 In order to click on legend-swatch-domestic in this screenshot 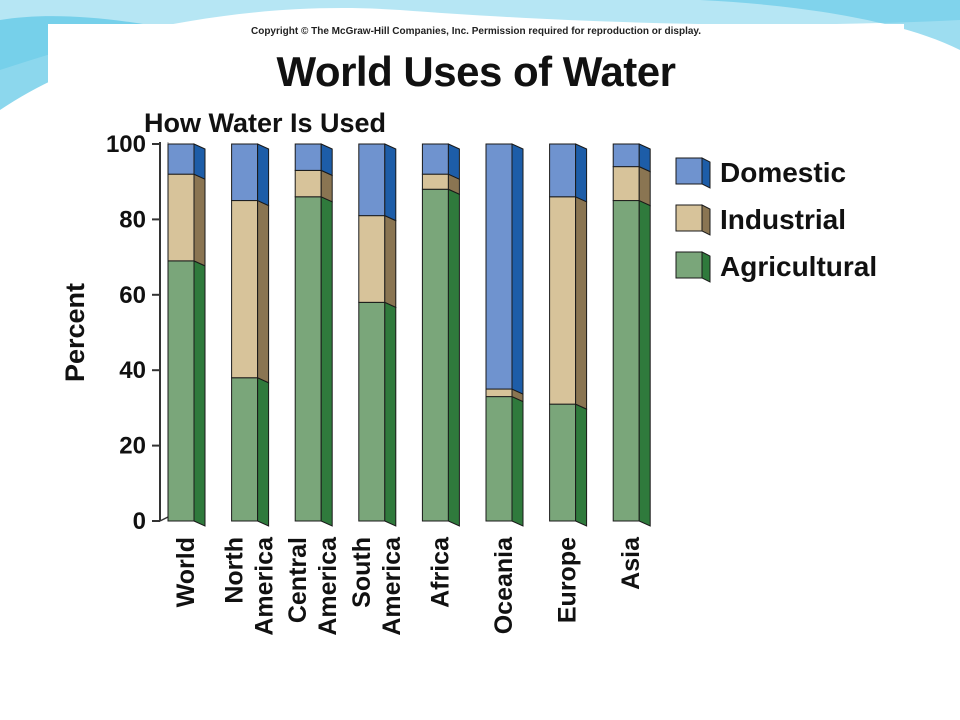, I will do `click(689, 171)`.